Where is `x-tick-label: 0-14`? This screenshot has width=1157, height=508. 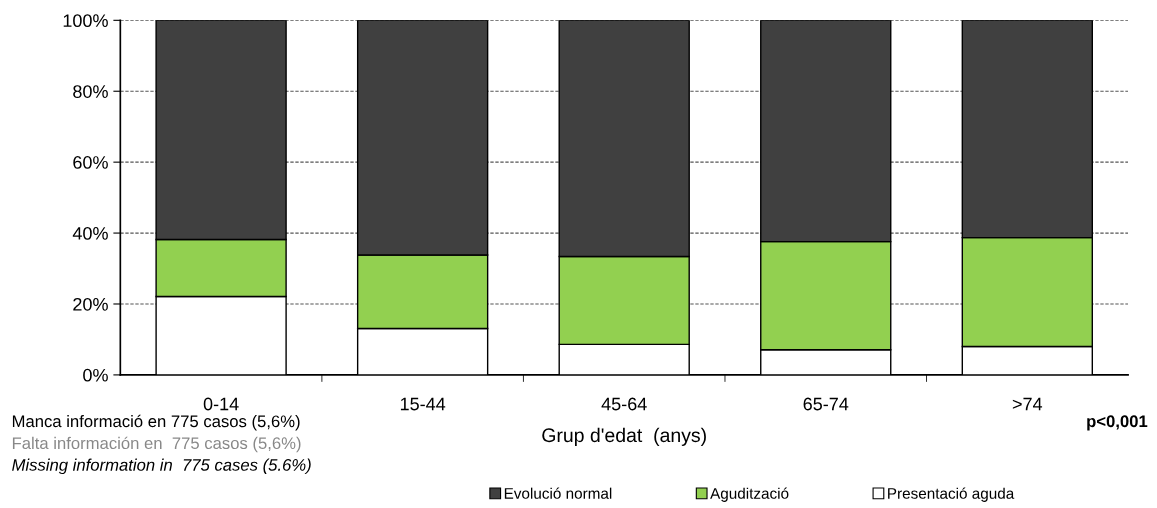 x-tick-label: 0-14 is located at coordinates (221, 404).